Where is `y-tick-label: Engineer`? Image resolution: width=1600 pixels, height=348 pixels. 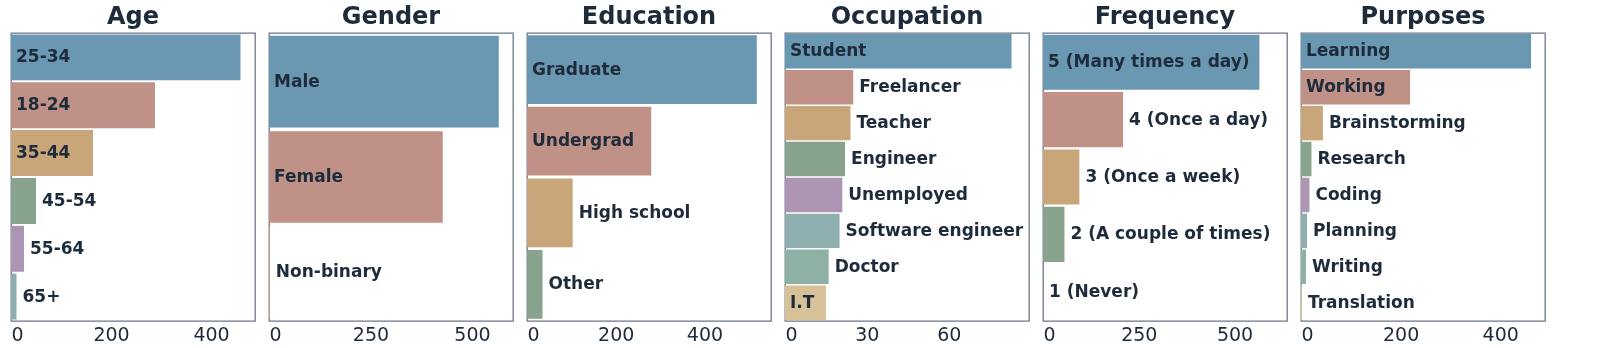
y-tick-label: Engineer is located at coordinates (894, 158).